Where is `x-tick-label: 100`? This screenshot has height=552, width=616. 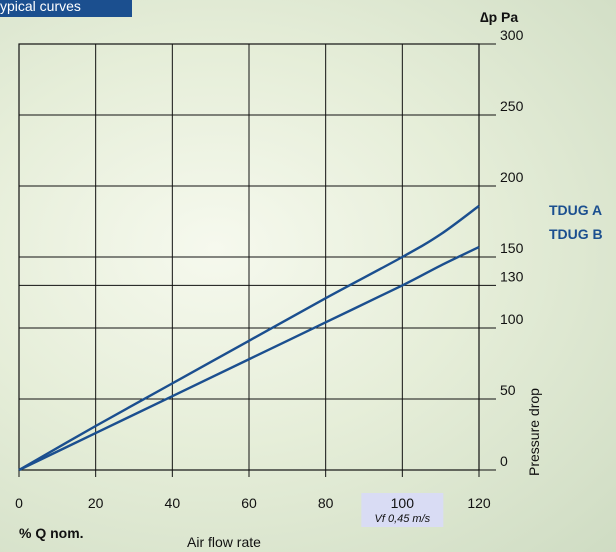 x-tick-label: 100 is located at coordinates (403, 503).